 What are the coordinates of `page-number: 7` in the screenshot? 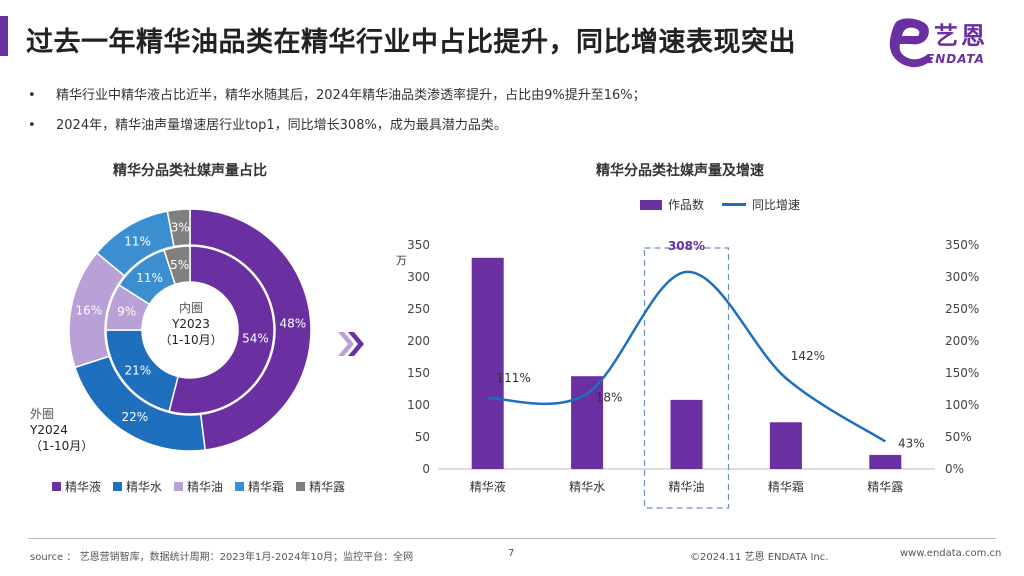 It's located at (511, 553).